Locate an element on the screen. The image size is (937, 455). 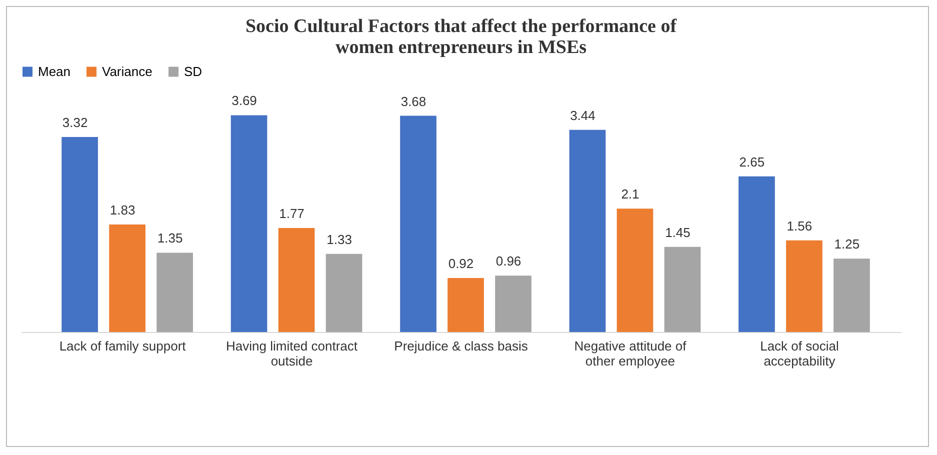
data-label: 3.69 is located at coordinates (244, 100).